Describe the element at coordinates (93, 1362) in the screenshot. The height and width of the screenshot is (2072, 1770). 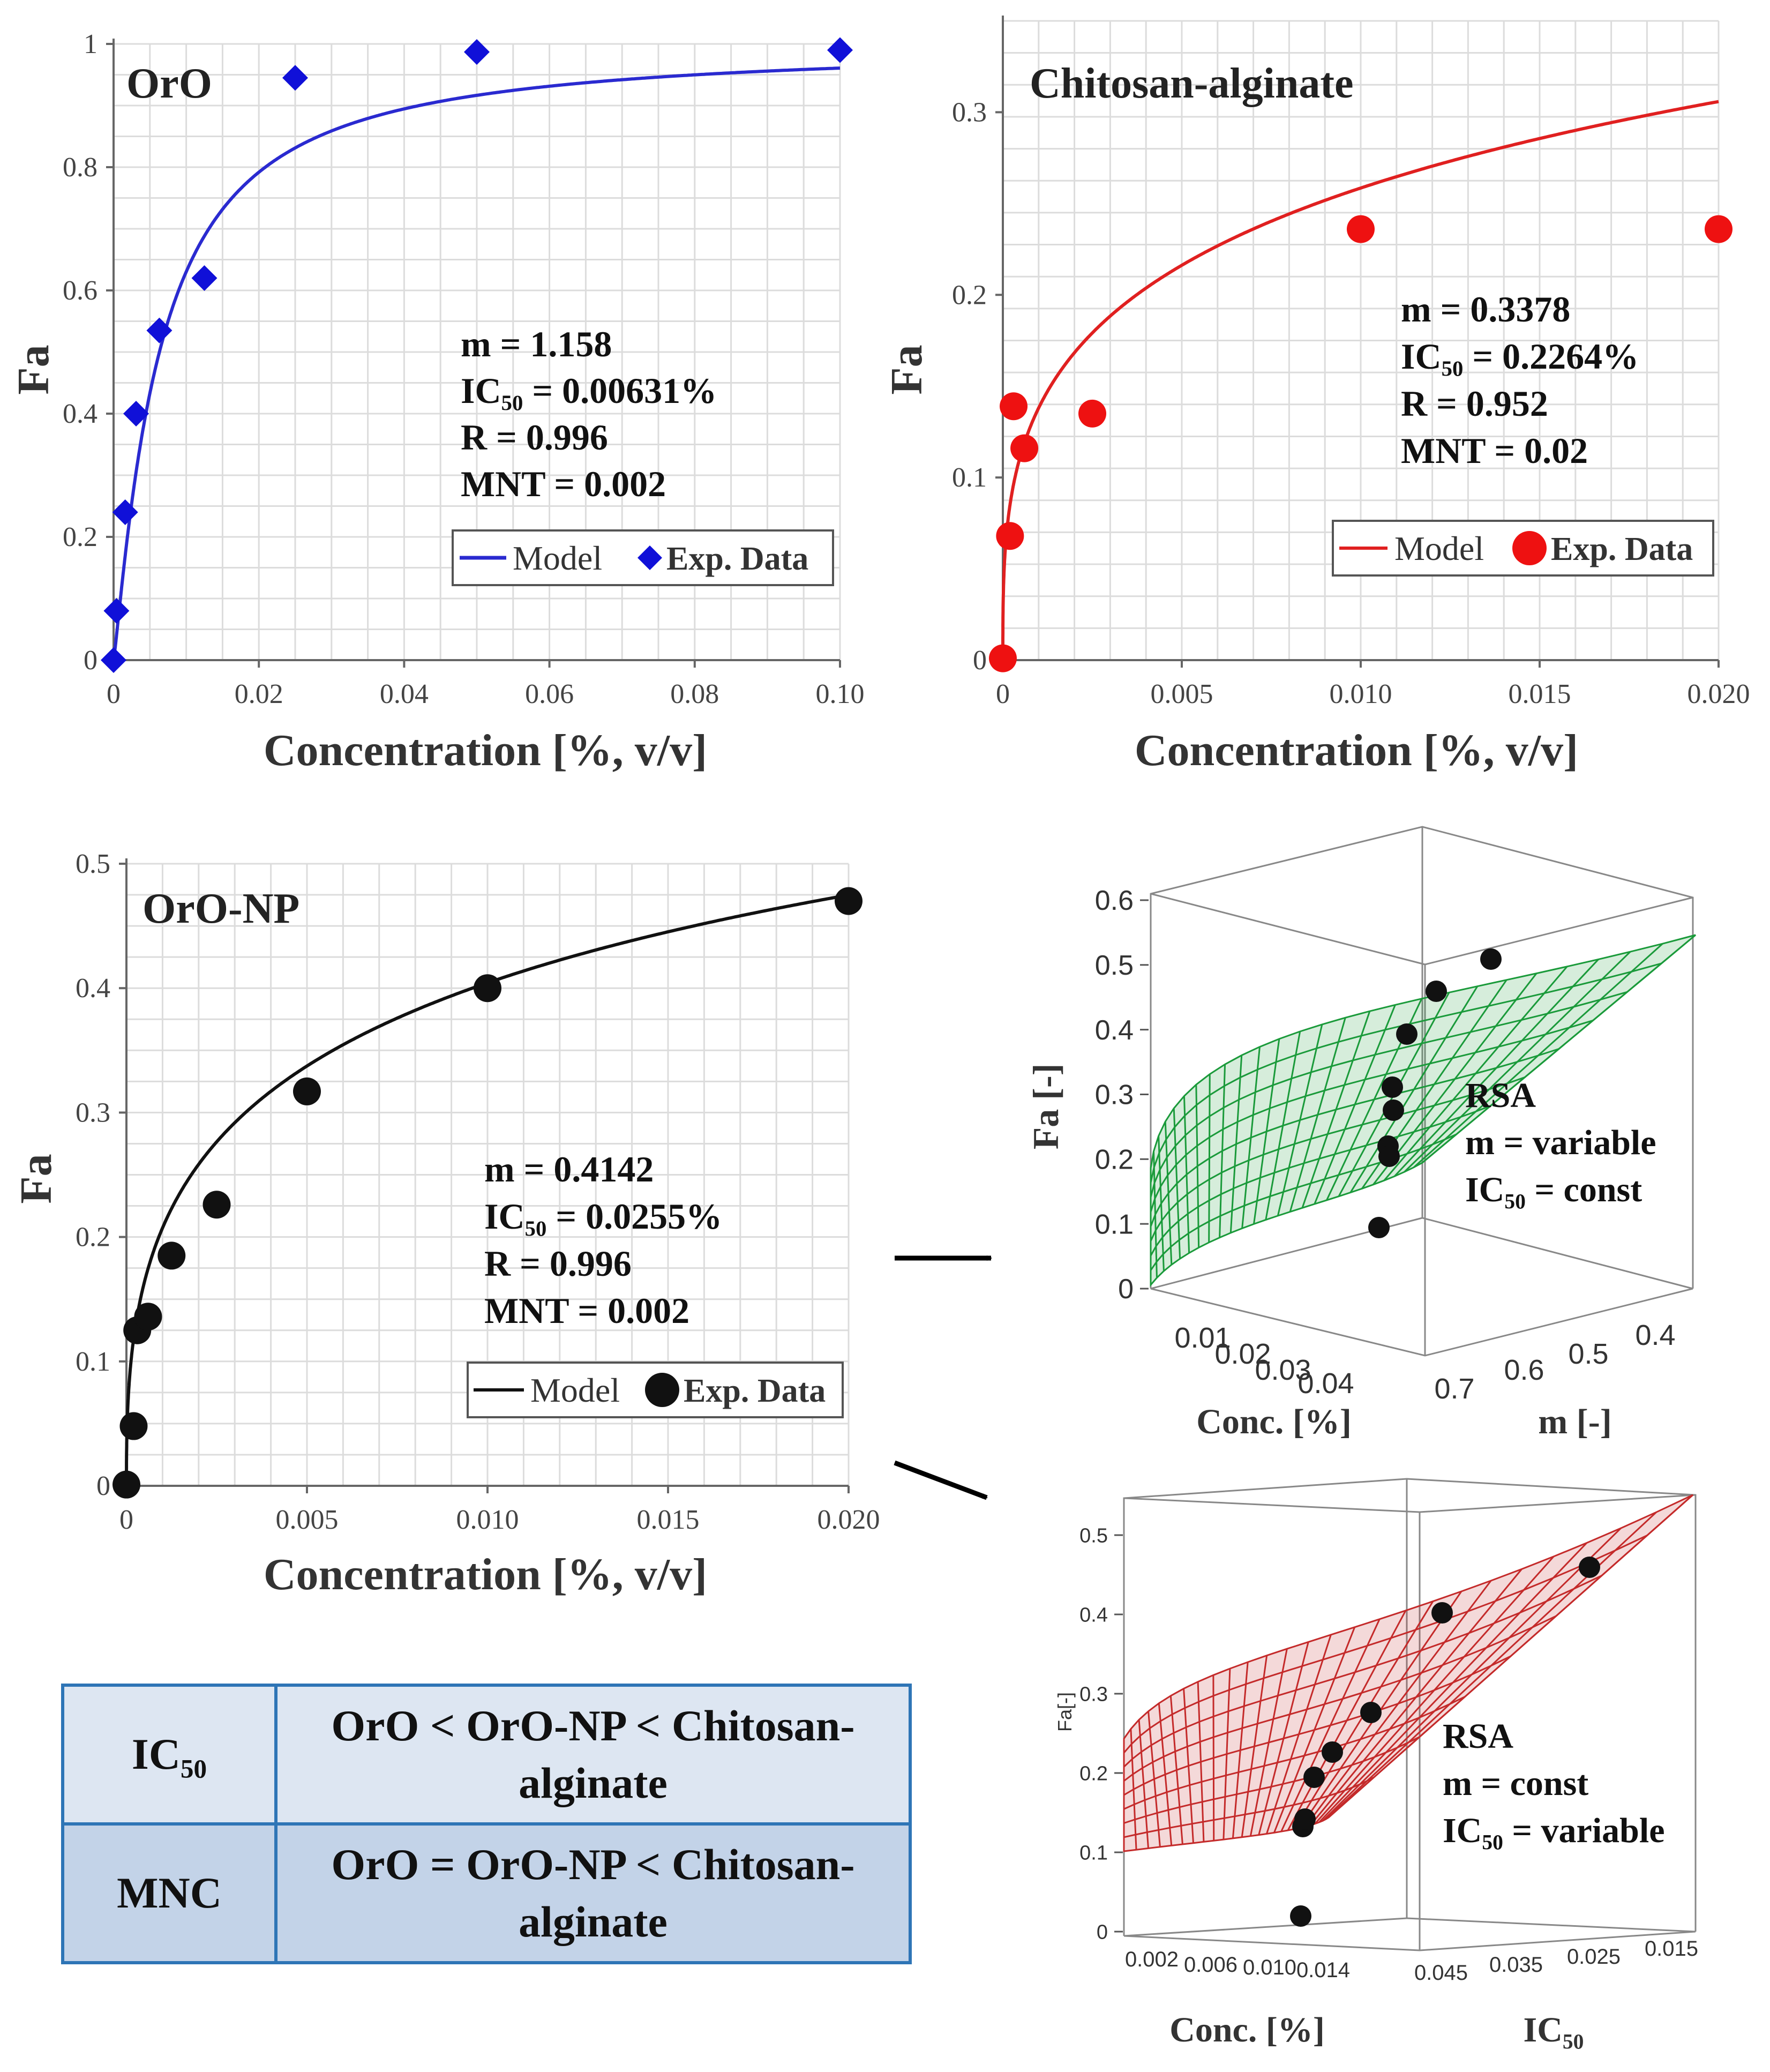
I see `y-tick-label: 0.1` at that location.